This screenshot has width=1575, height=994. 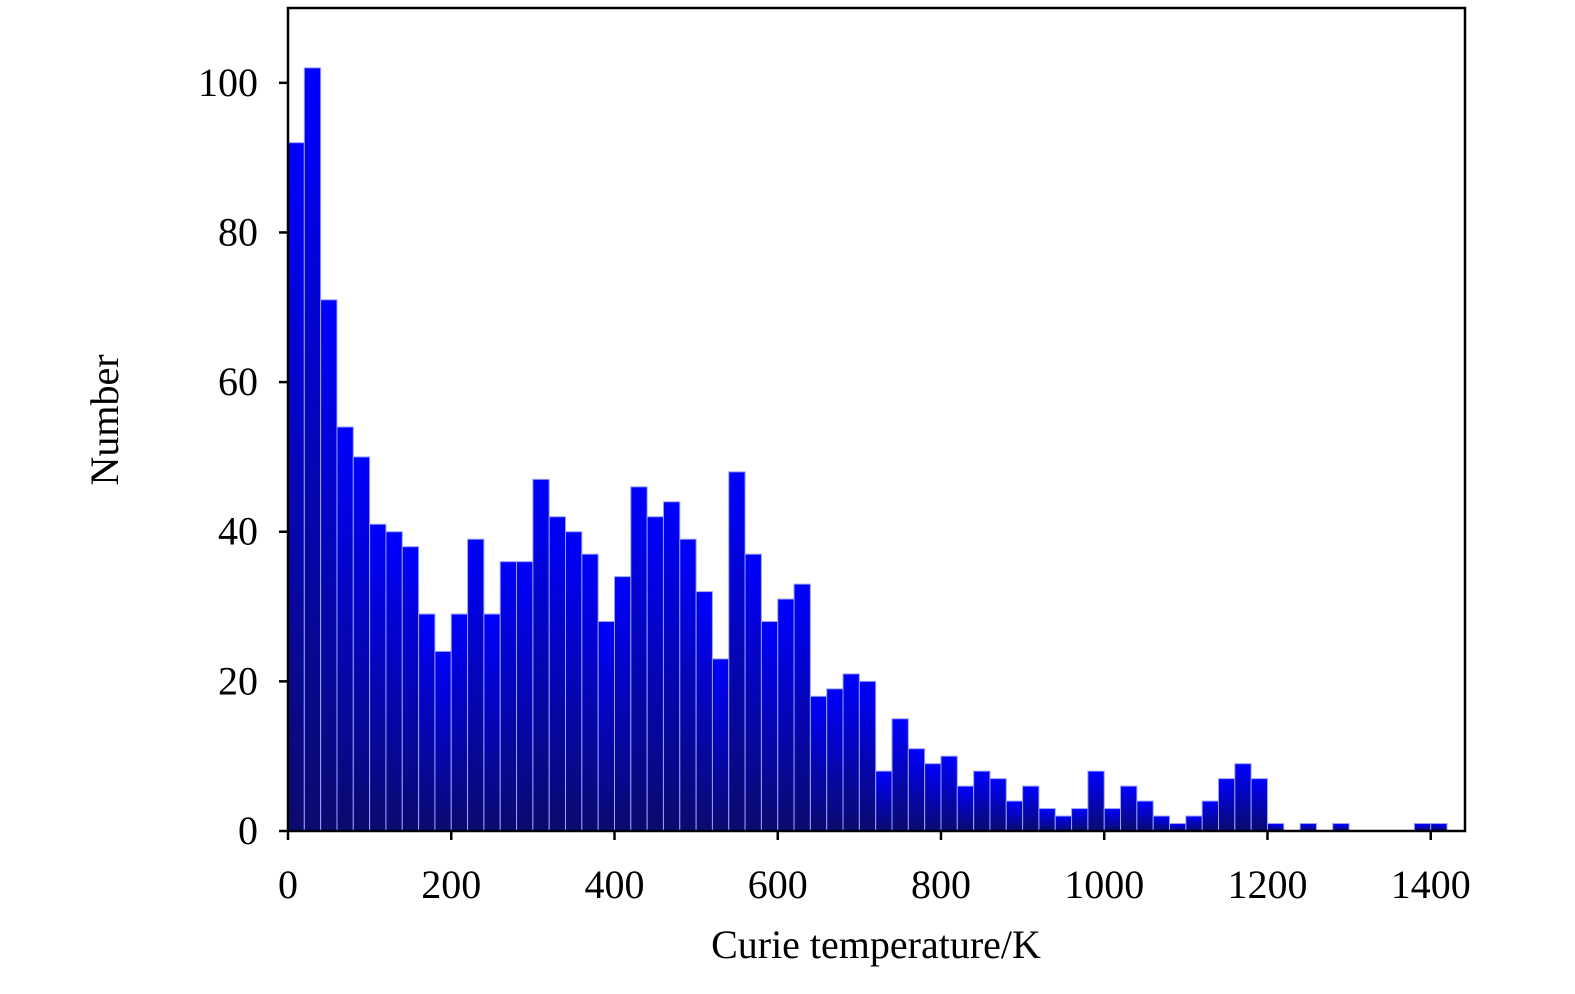 I want to click on y-axis-label: Number, so click(x=104, y=419).